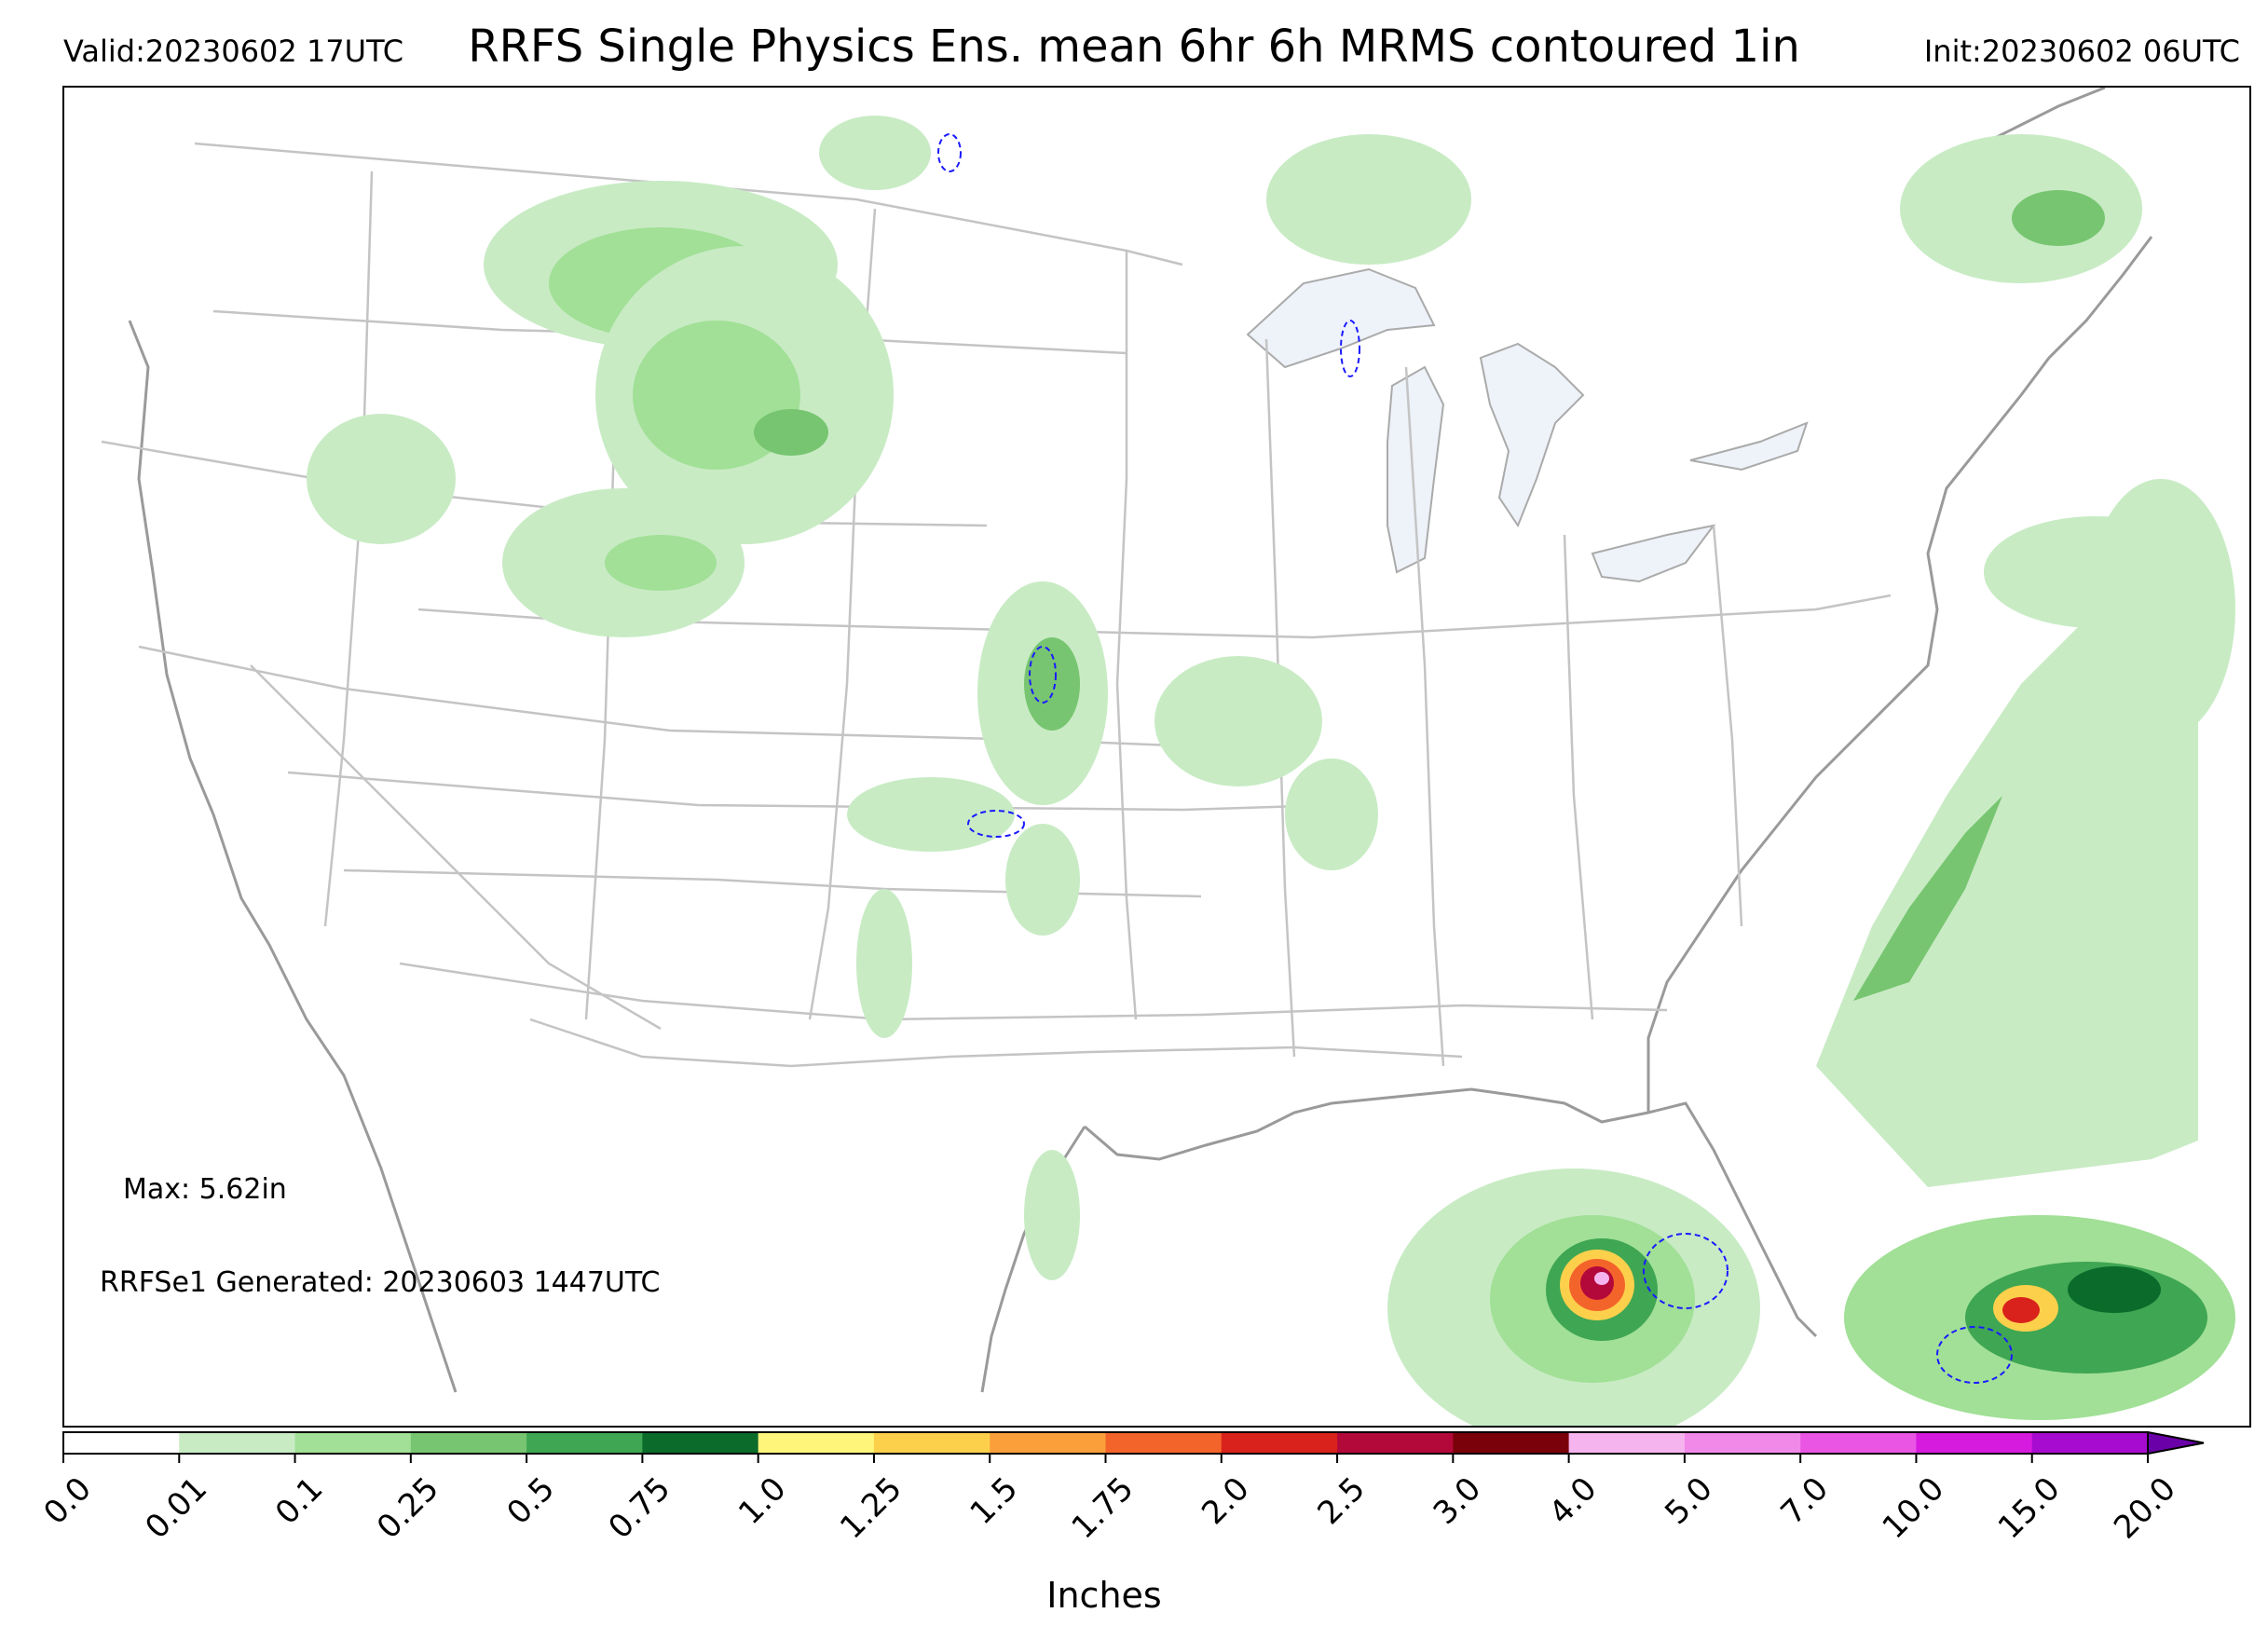 The width and height of the screenshot is (2268, 1640). What do you see at coordinates (1458, 1501) in the screenshot?
I see `colorbar-tick-label: 3.0` at bounding box center [1458, 1501].